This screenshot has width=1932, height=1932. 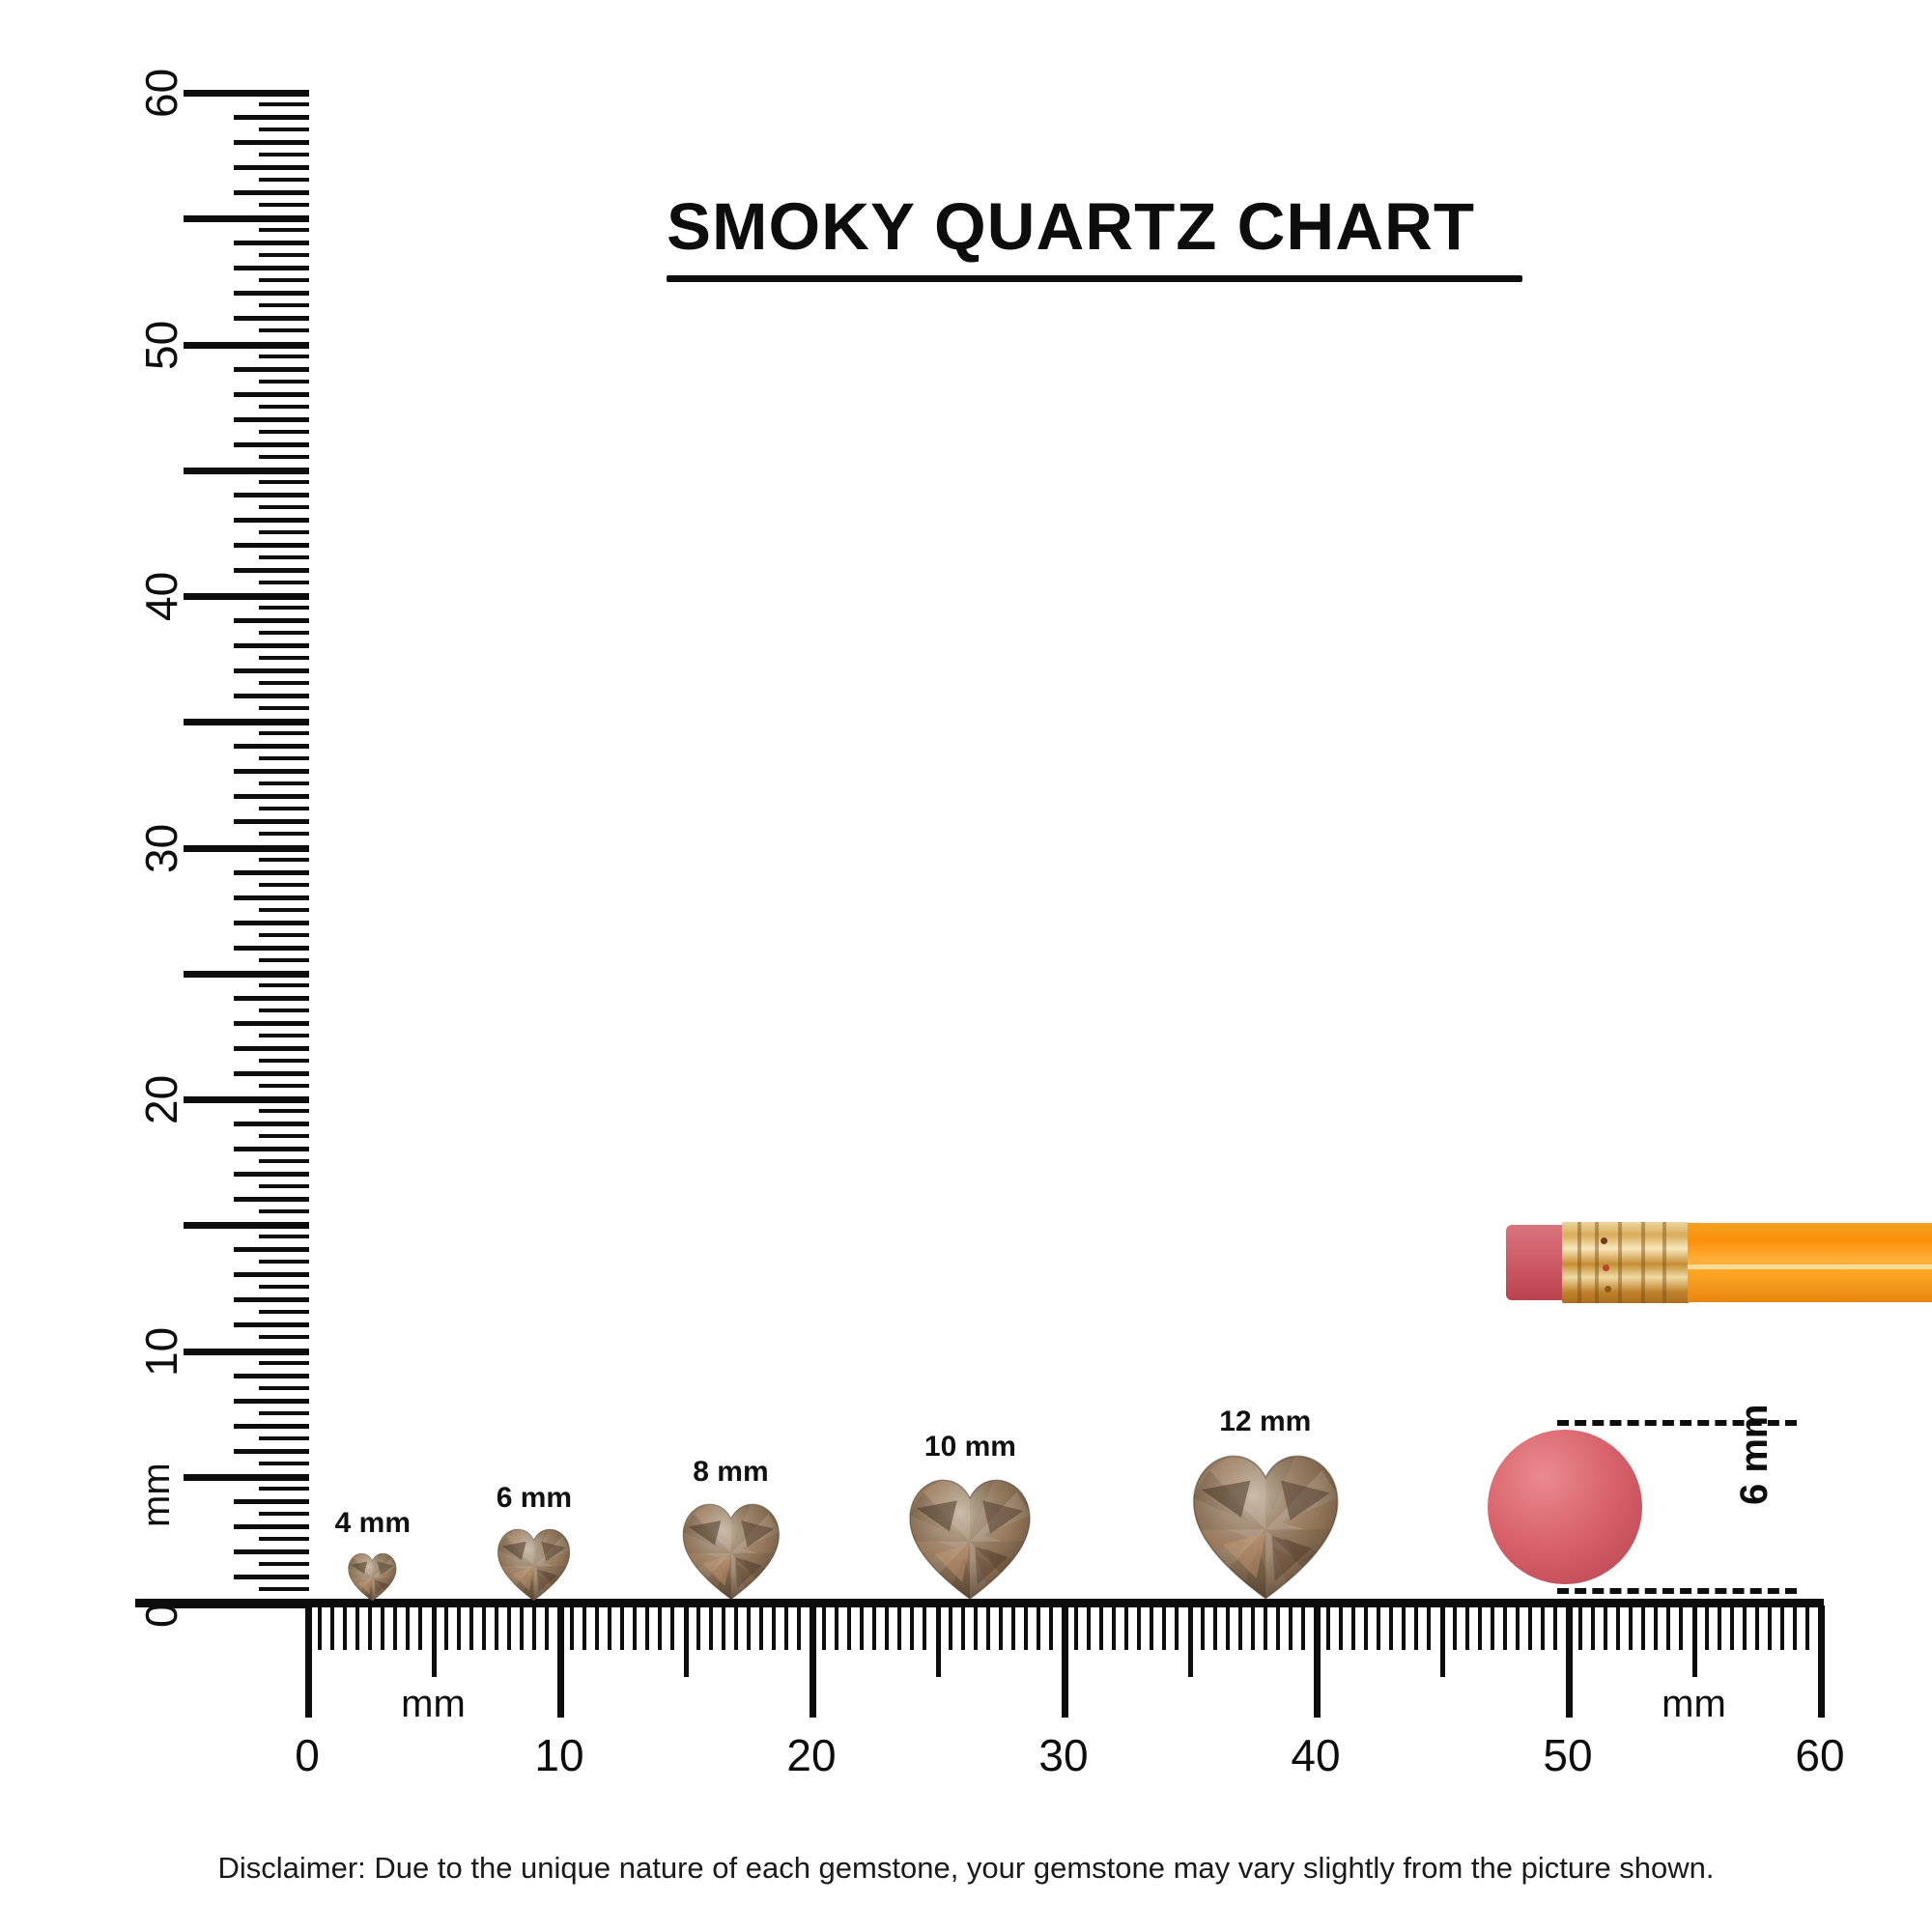 I want to click on eraser-measure-box: 6 mm, so click(x=1677, y=1499).